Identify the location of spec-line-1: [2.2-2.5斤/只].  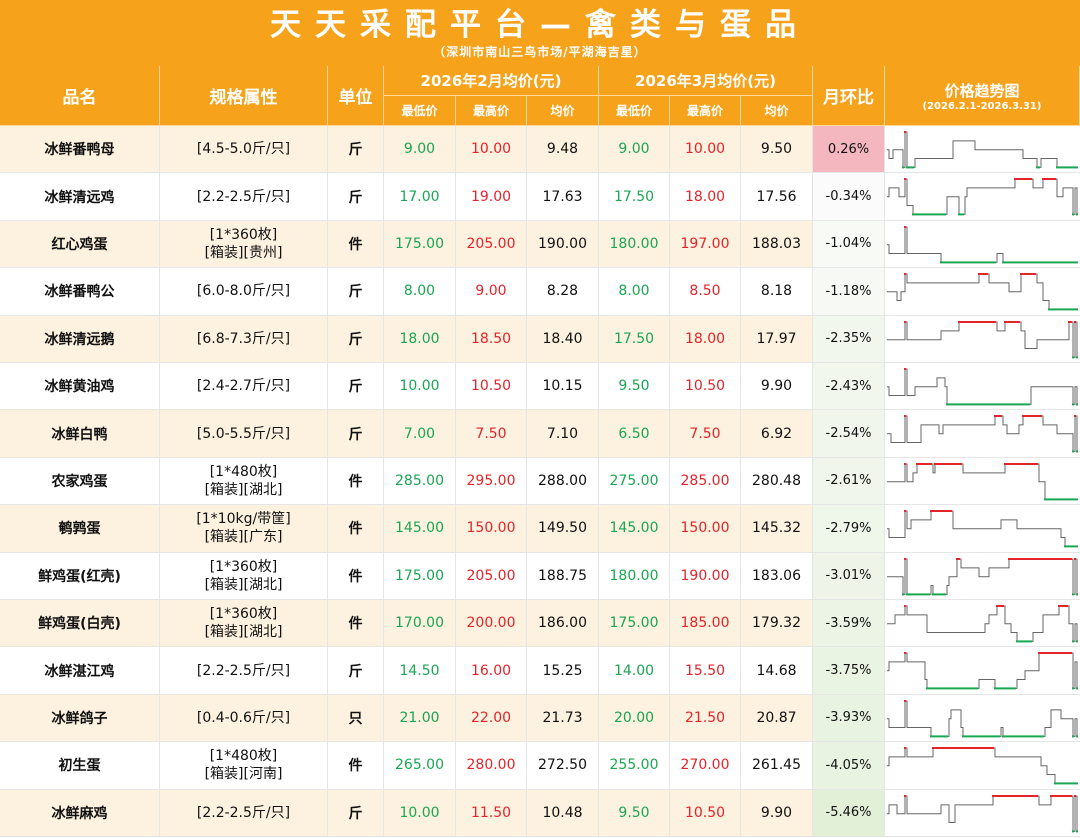
(243, 196).